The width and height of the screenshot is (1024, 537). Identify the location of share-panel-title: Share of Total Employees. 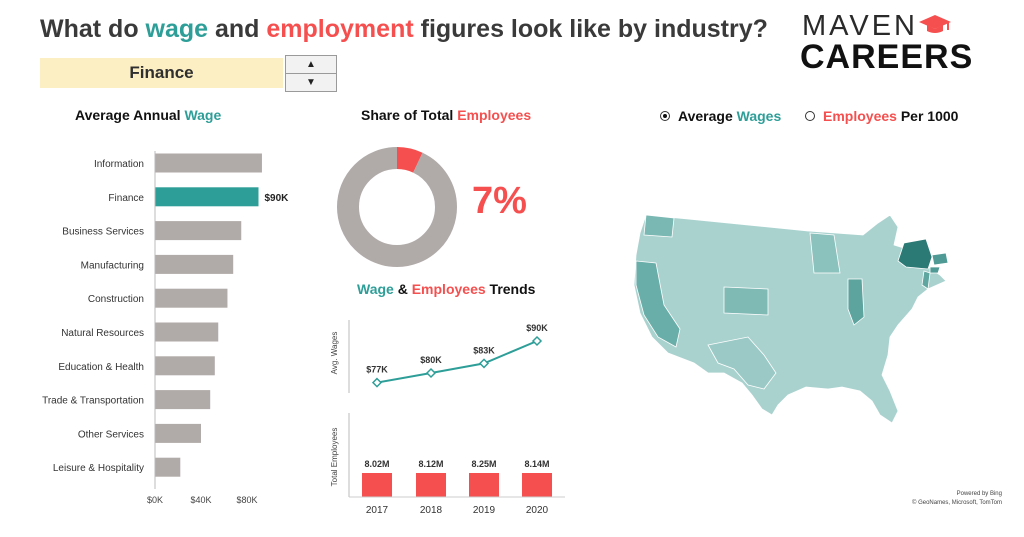
(446, 115).